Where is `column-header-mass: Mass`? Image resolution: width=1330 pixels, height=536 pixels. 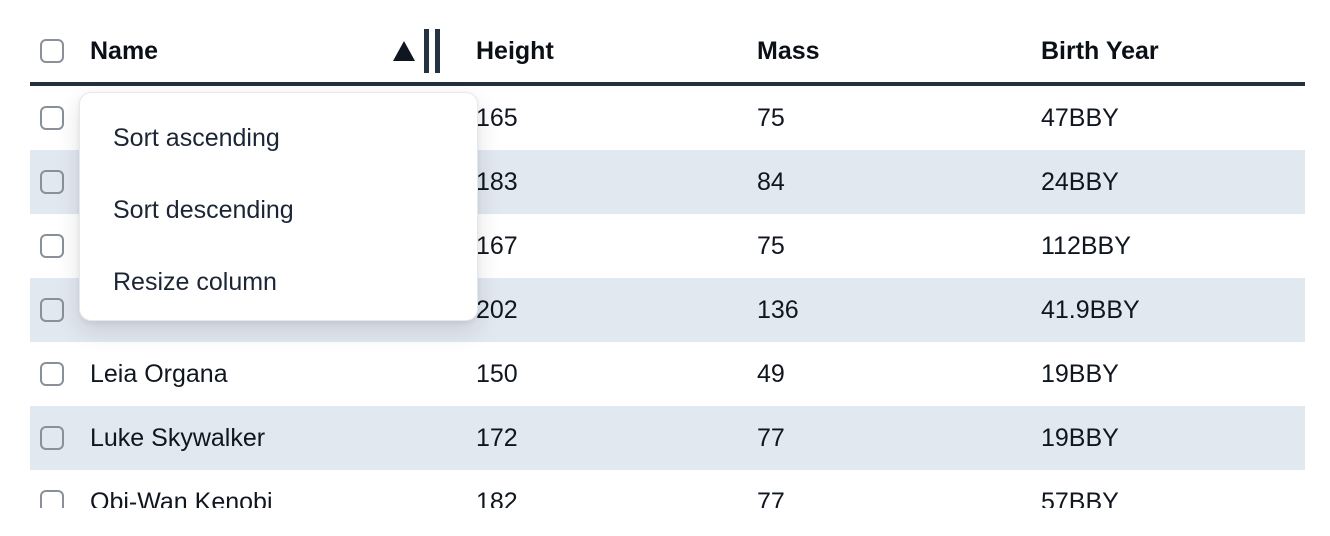
column-header-mass: Mass is located at coordinates (788, 50).